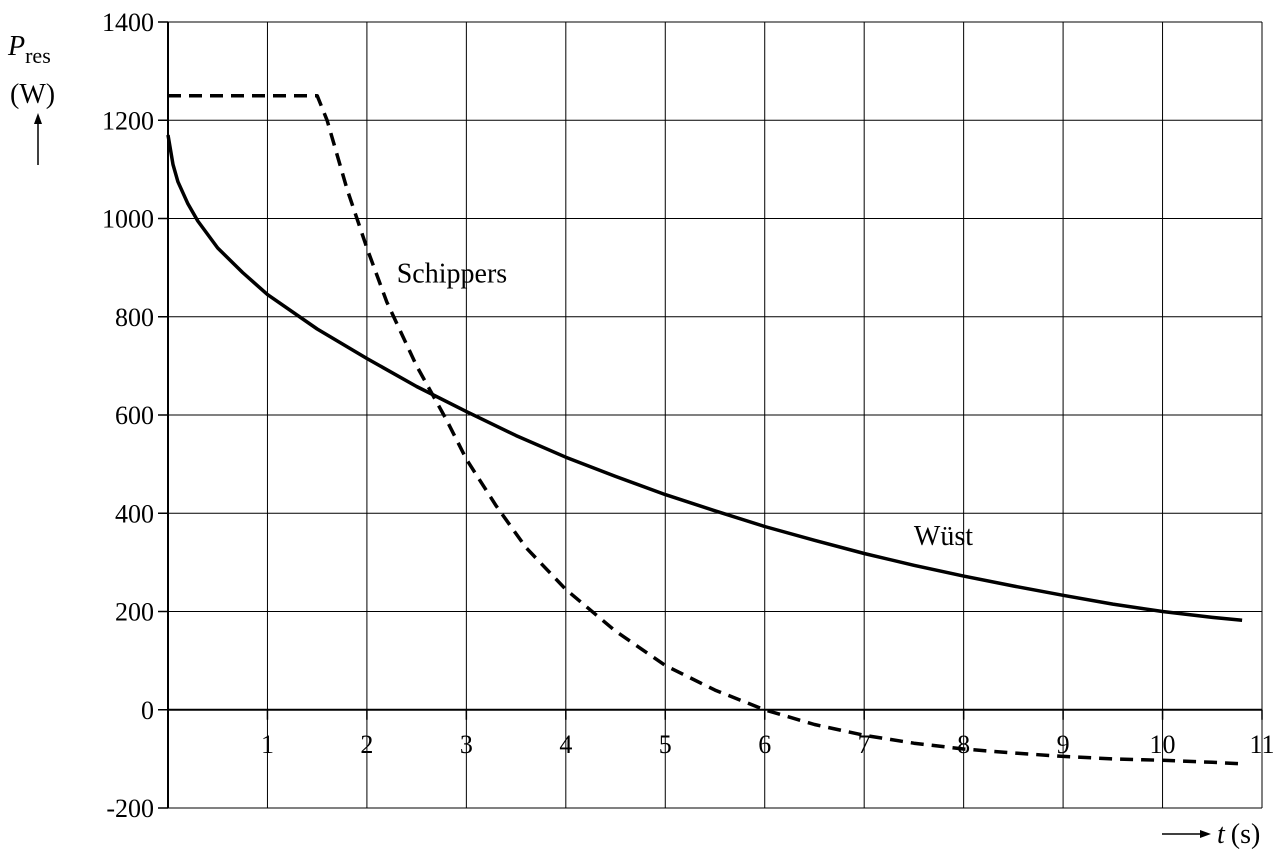 This screenshot has height=862, width=1285. I want to click on y-axis-label: Pres (W), so click(31, 98).